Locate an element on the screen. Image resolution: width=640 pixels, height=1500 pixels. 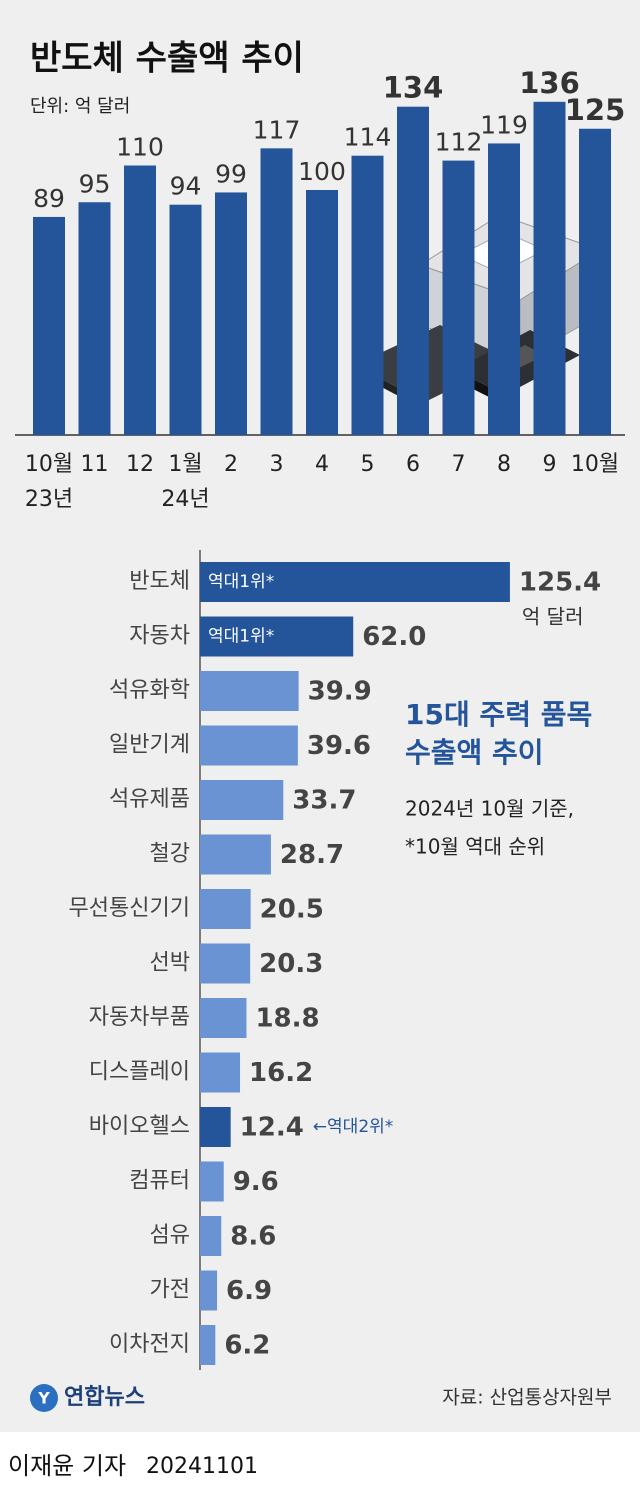
y-tick-label: 선박 is located at coordinates (170, 963).